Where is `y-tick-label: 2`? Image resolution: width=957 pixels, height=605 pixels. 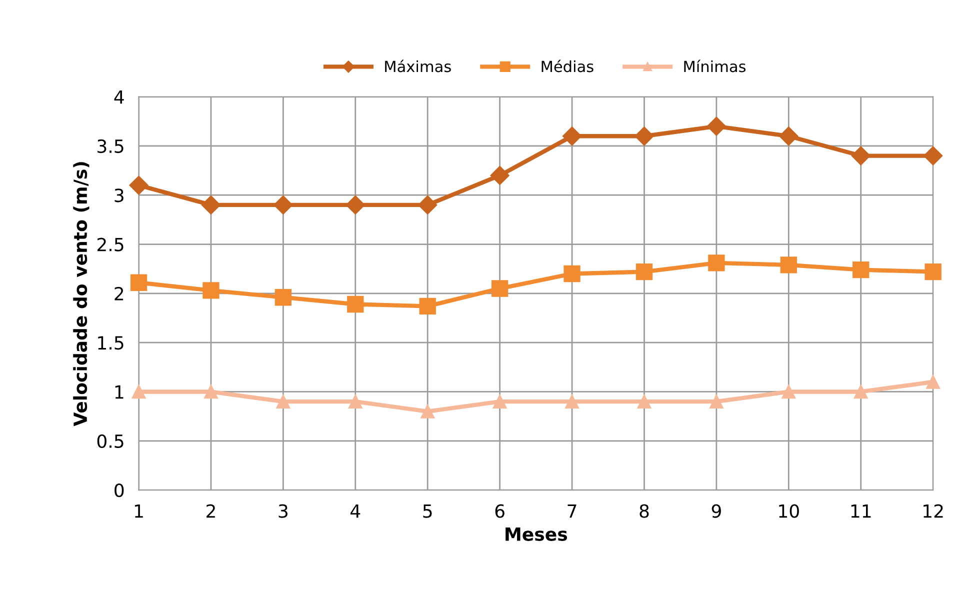 y-tick-label: 2 is located at coordinates (119, 293).